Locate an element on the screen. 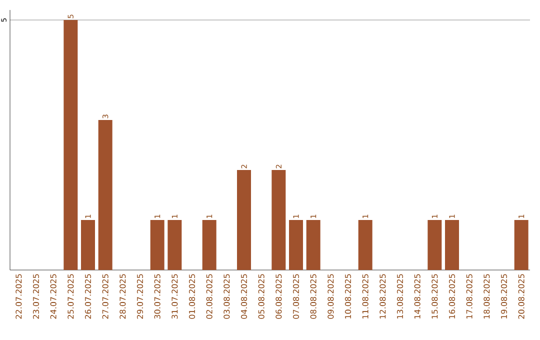 This screenshot has height=340, width=540. x-tick-label: 04.08.2025 is located at coordinates (244, 296).